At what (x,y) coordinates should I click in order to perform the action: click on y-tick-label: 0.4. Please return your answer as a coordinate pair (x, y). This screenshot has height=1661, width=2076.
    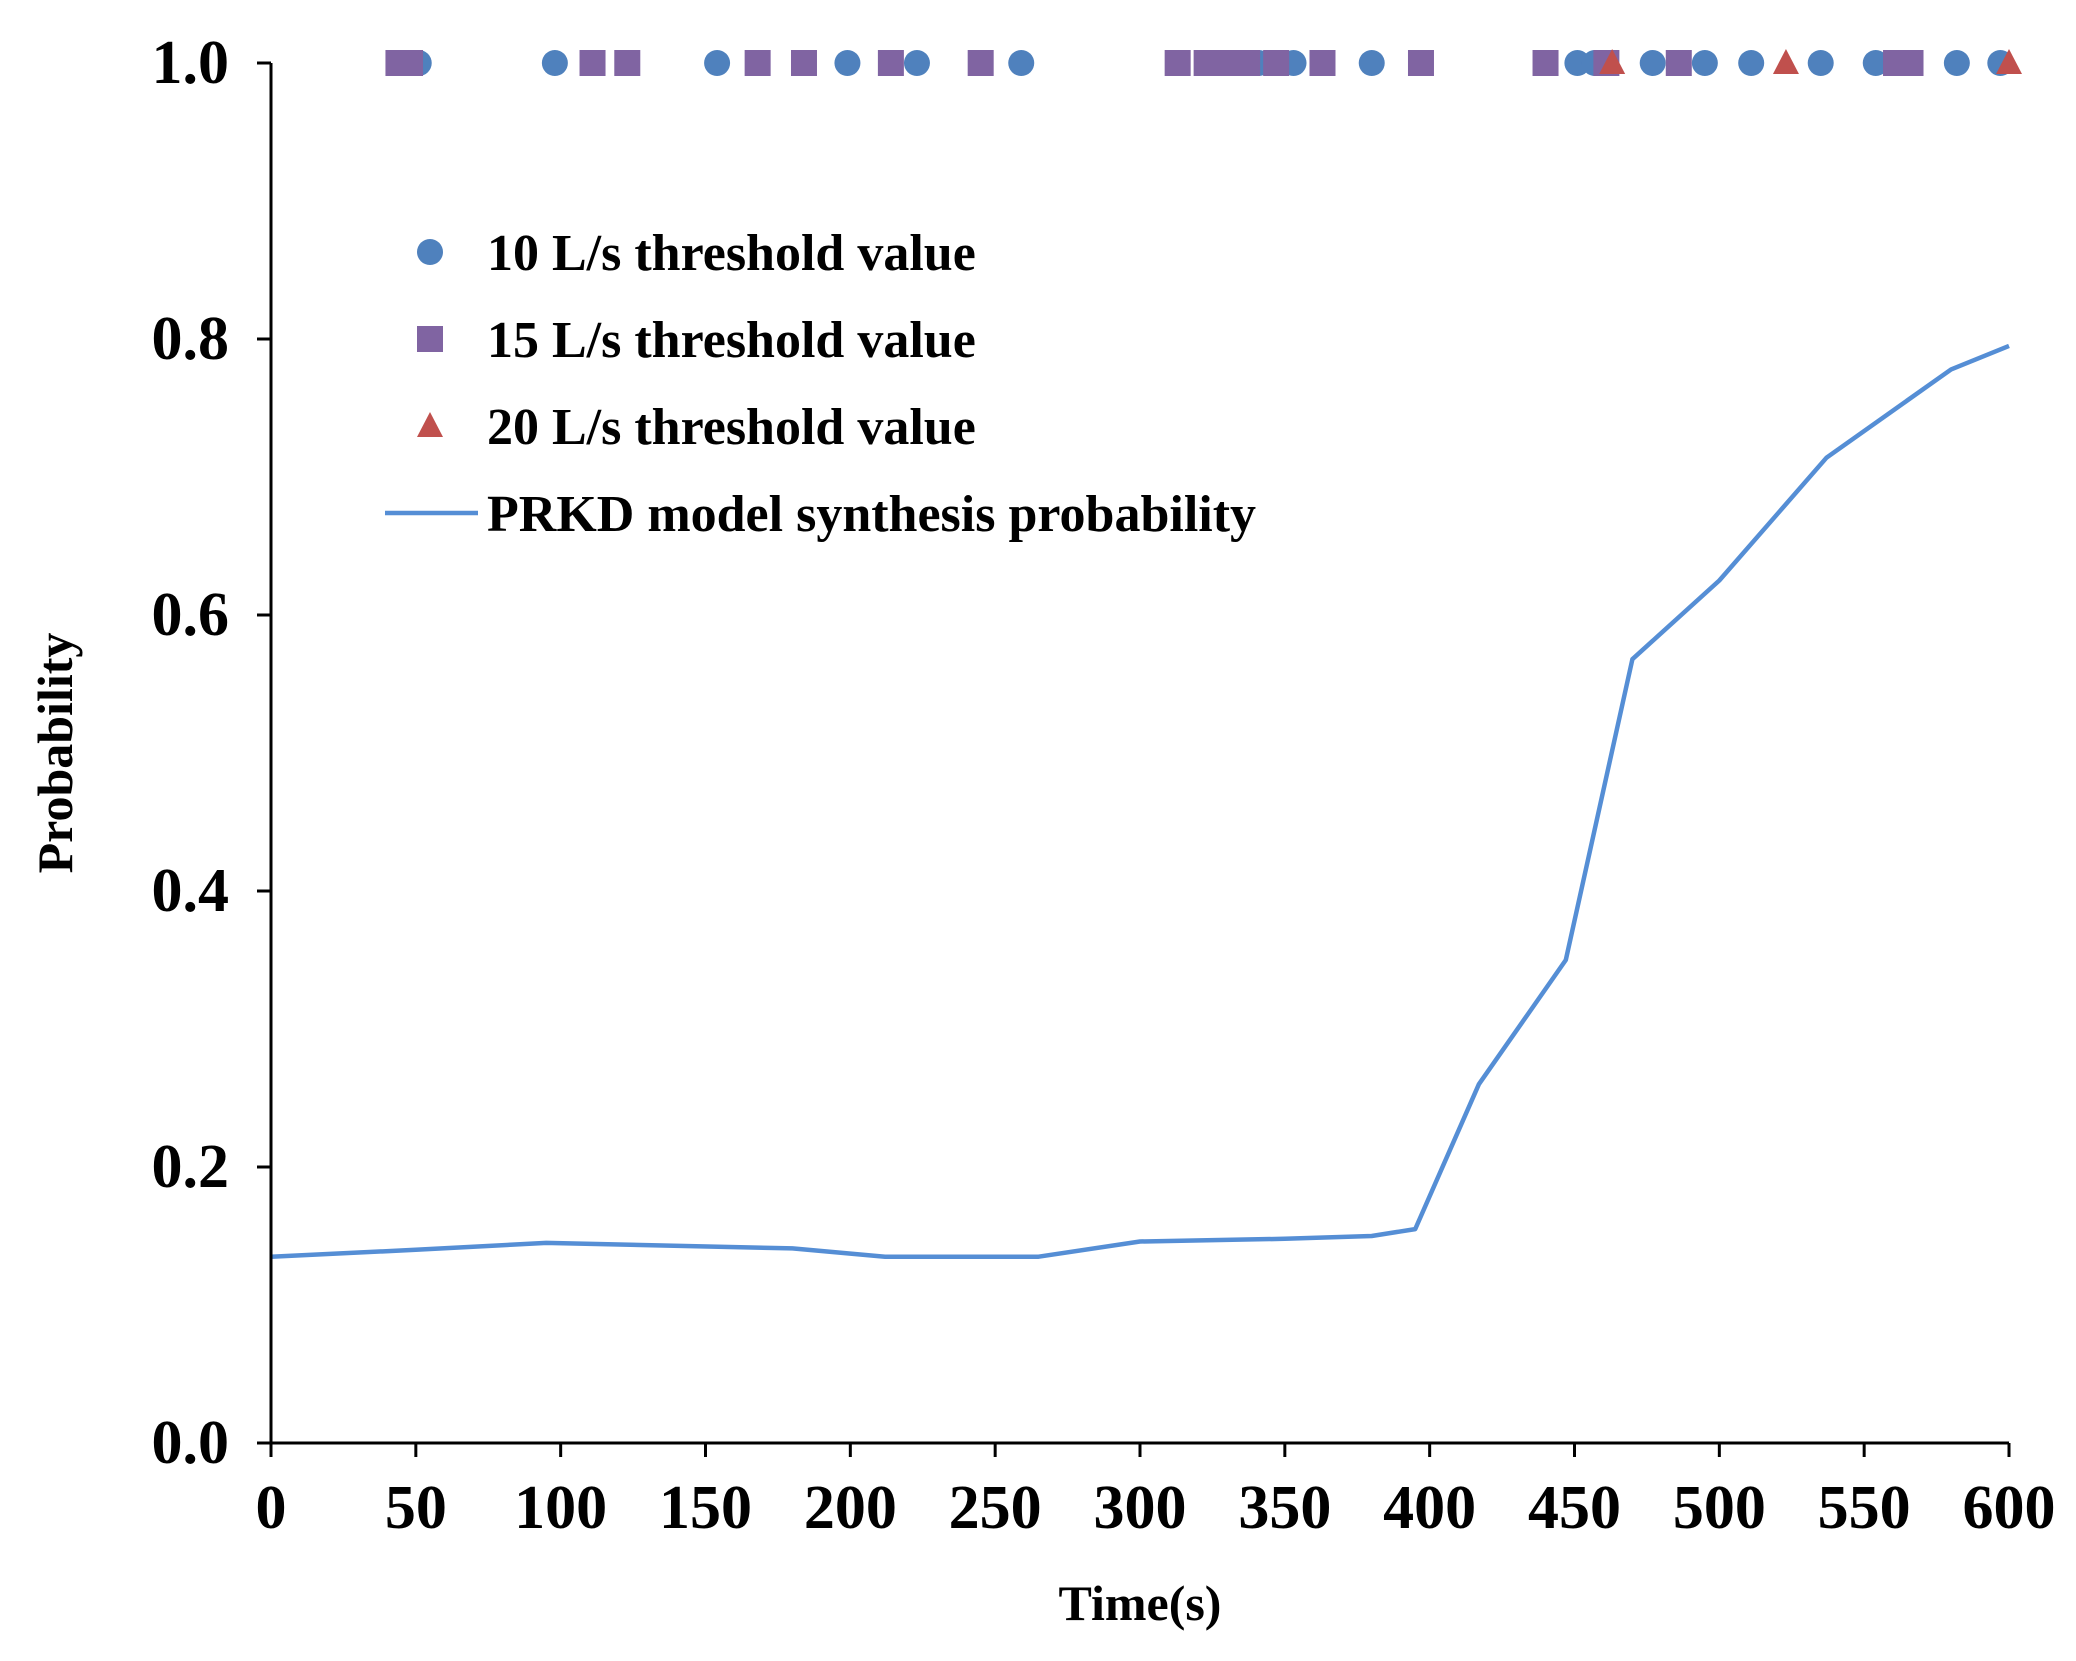
    Looking at the image, I should click on (191, 891).